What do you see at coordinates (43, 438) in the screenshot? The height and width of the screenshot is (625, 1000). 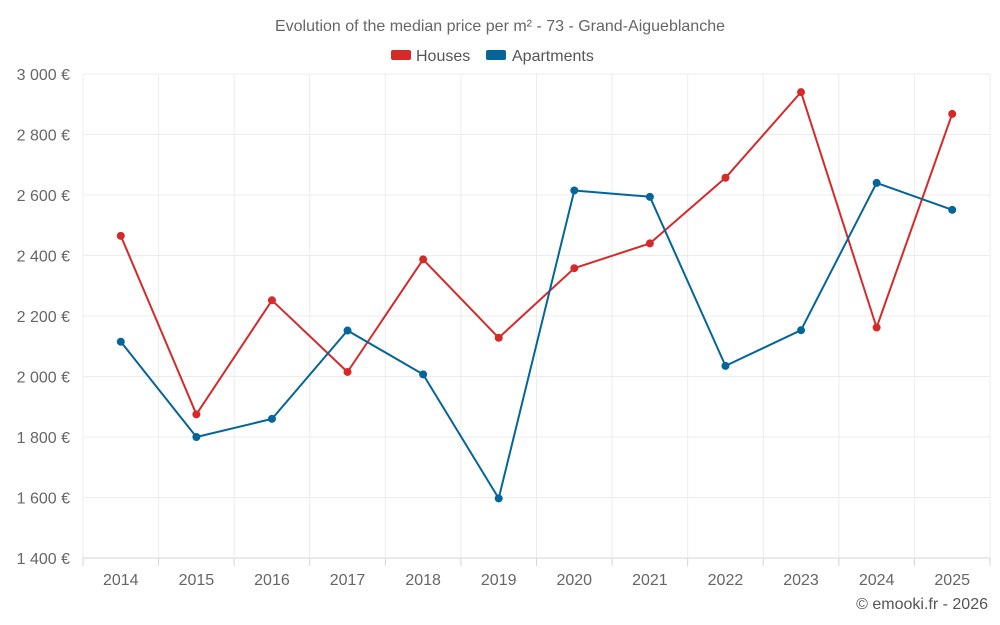 I see `y-tick-label: 1 800 €` at bounding box center [43, 438].